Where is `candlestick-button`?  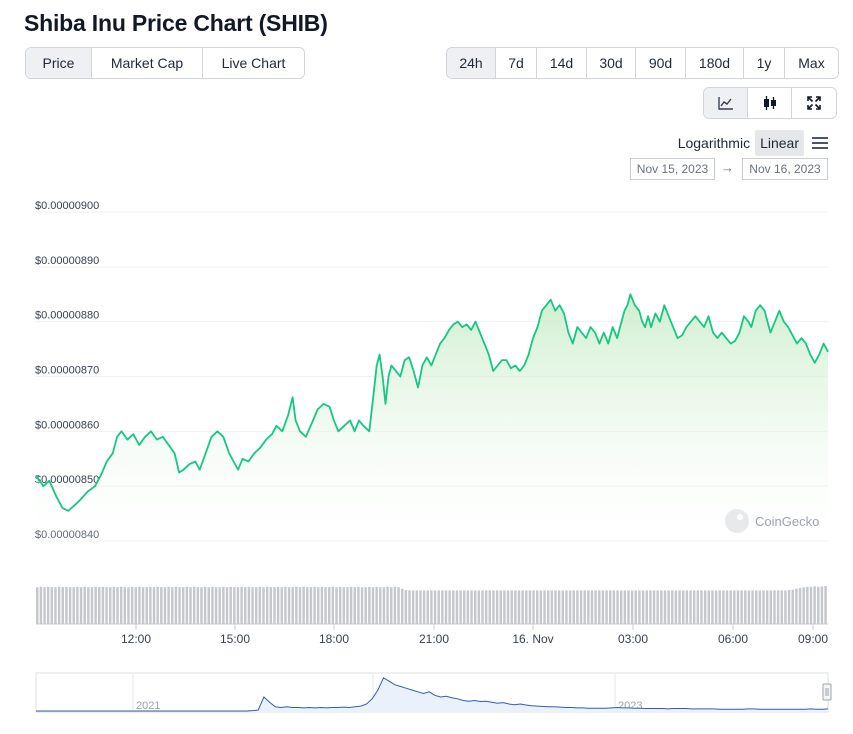
candlestick-button is located at coordinates (770, 103).